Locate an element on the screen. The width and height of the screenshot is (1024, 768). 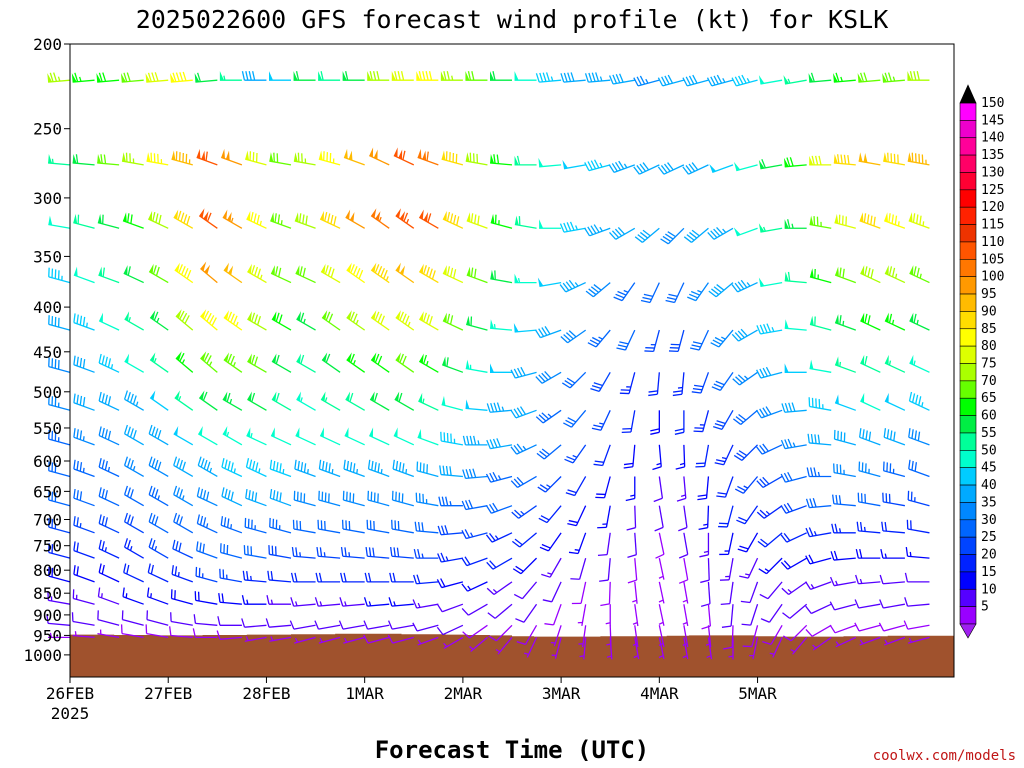
colorbar-label: 45 is located at coordinates (989, 468).